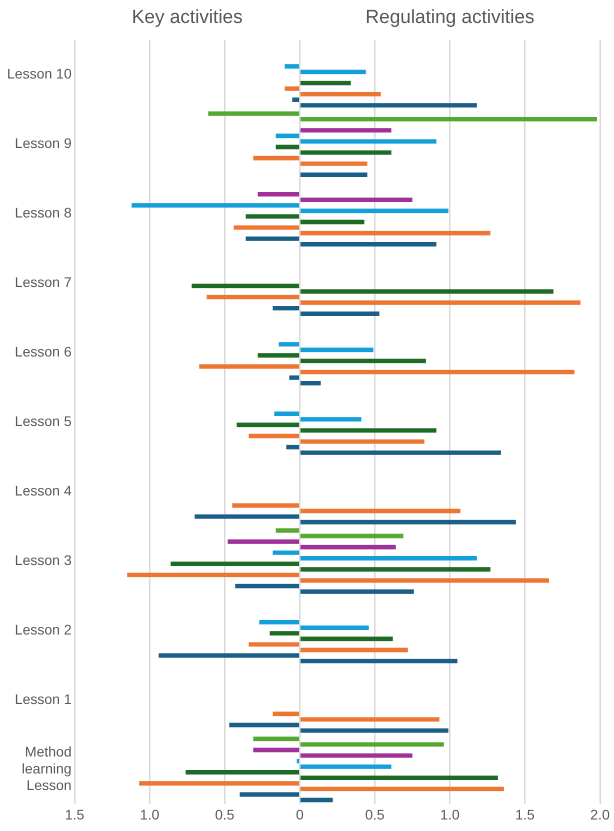  Describe the element at coordinates (600, 814) in the screenshot. I see `x-tick-label: 2.0` at that location.